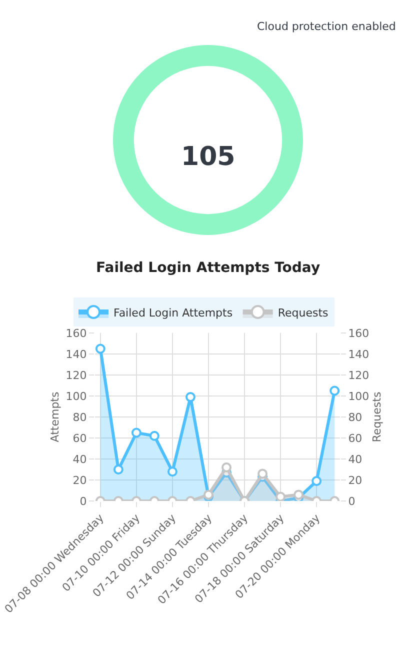 Image resolution: width=408 pixels, height=650 pixels. Describe the element at coordinates (326, 26) in the screenshot. I see `text: Cloud protection enabled` at that location.